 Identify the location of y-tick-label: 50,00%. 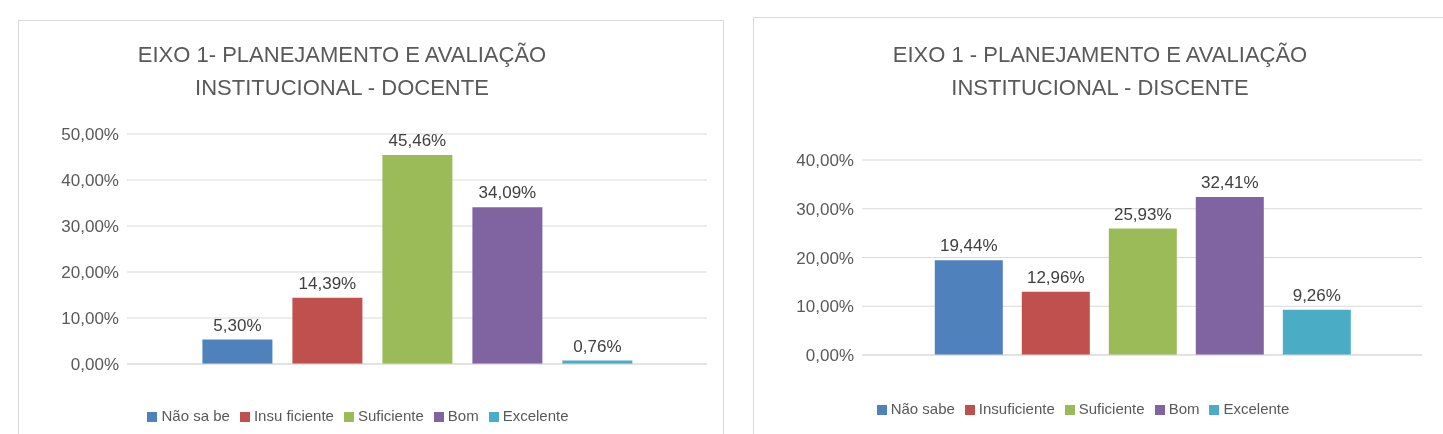
(90, 135).